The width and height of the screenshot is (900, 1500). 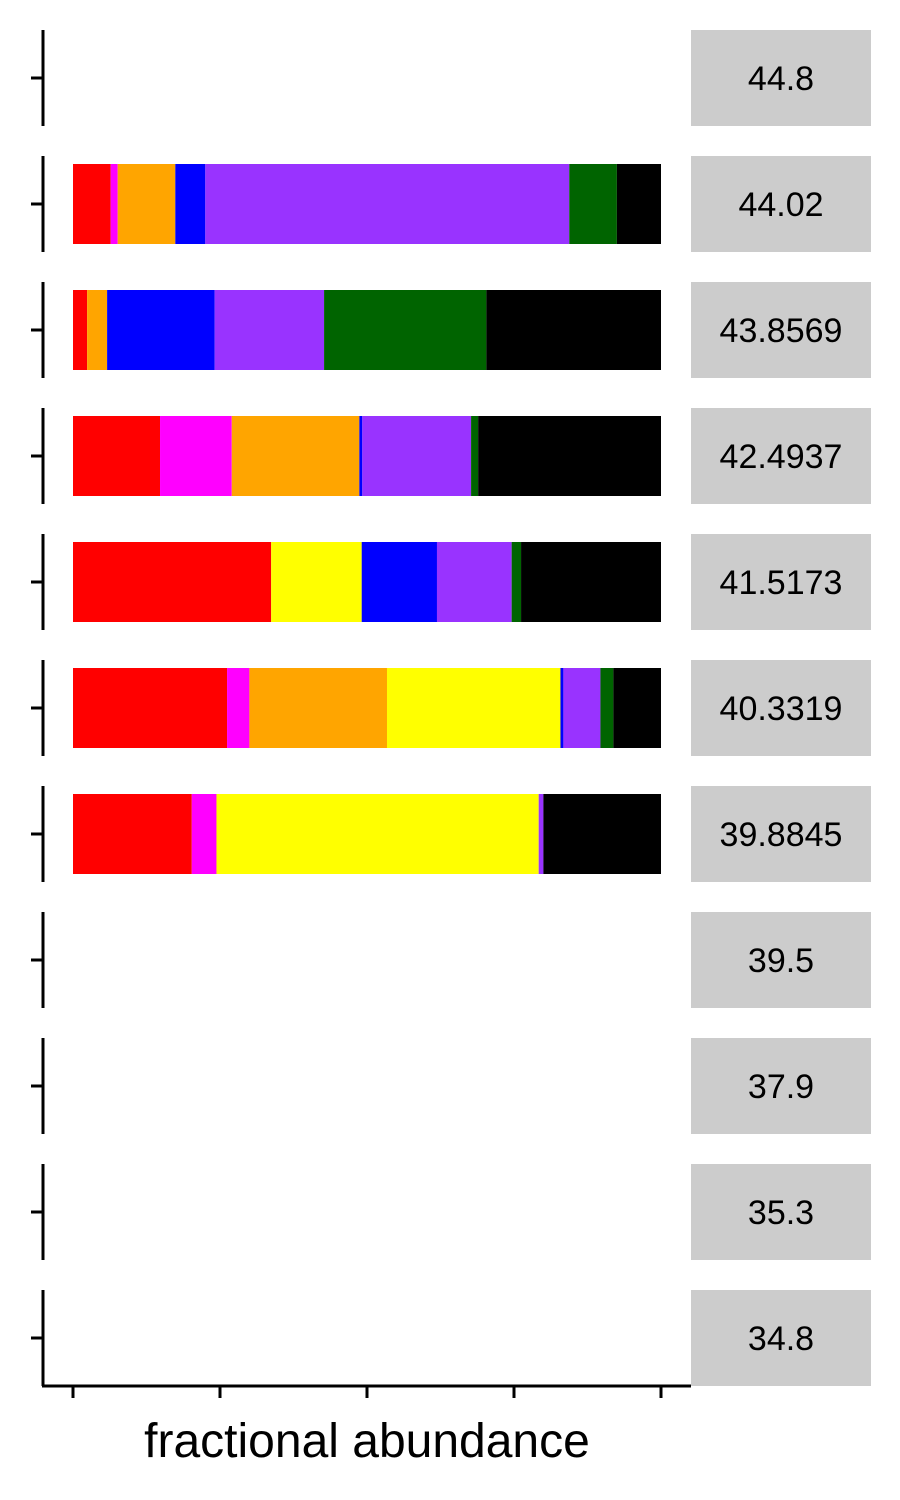 I want to click on facet-label: 40.3319, so click(x=781, y=709).